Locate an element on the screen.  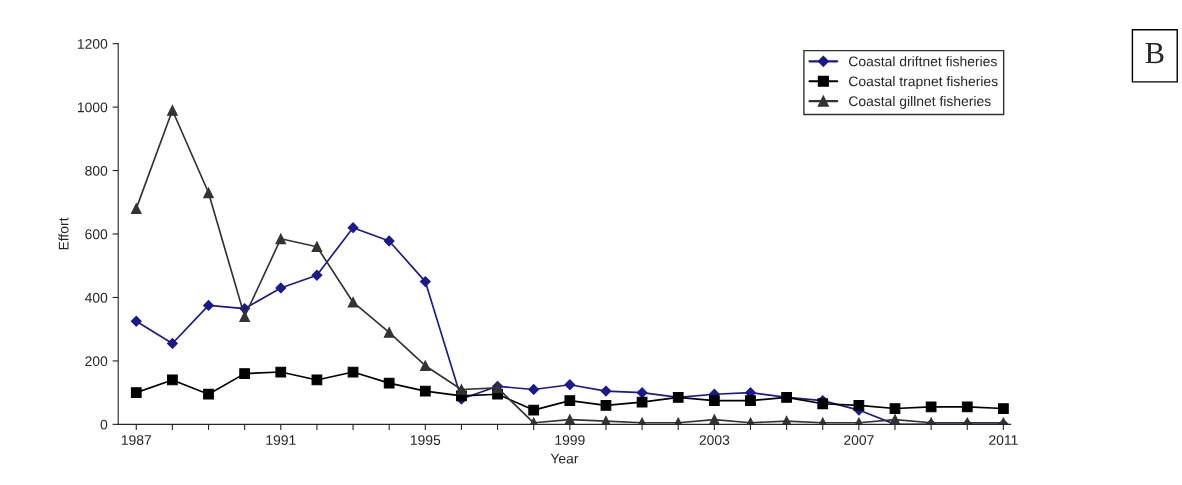
y-axis-title: Effort is located at coordinates (63, 233).